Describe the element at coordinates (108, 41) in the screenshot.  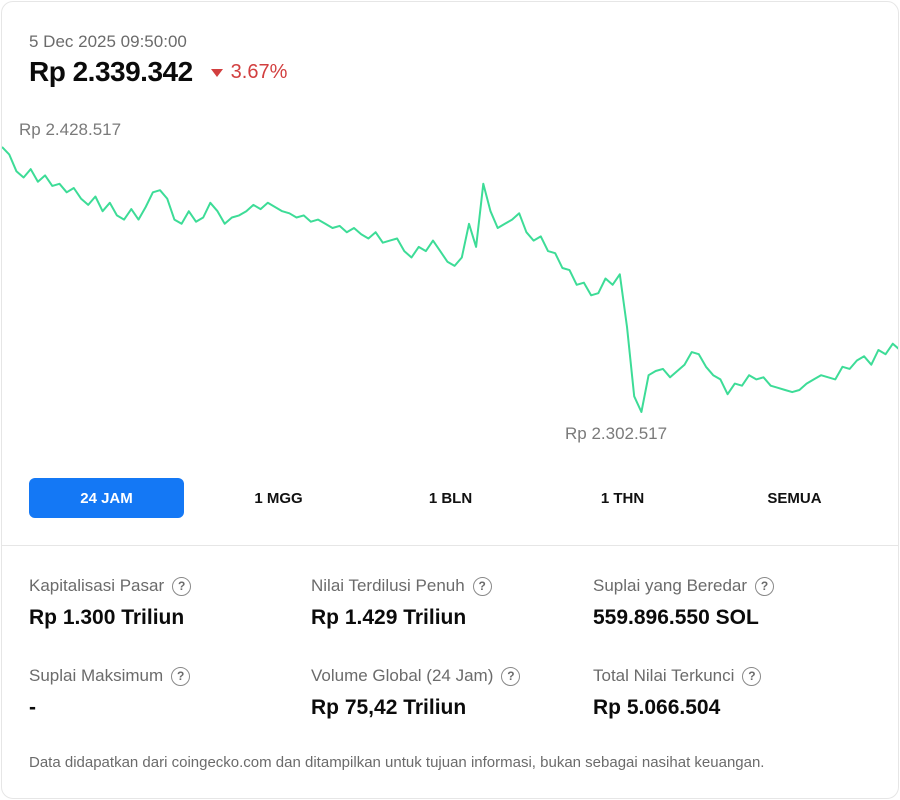
I see `timestamp: 5 Dec 2025 09:50:00` at that location.